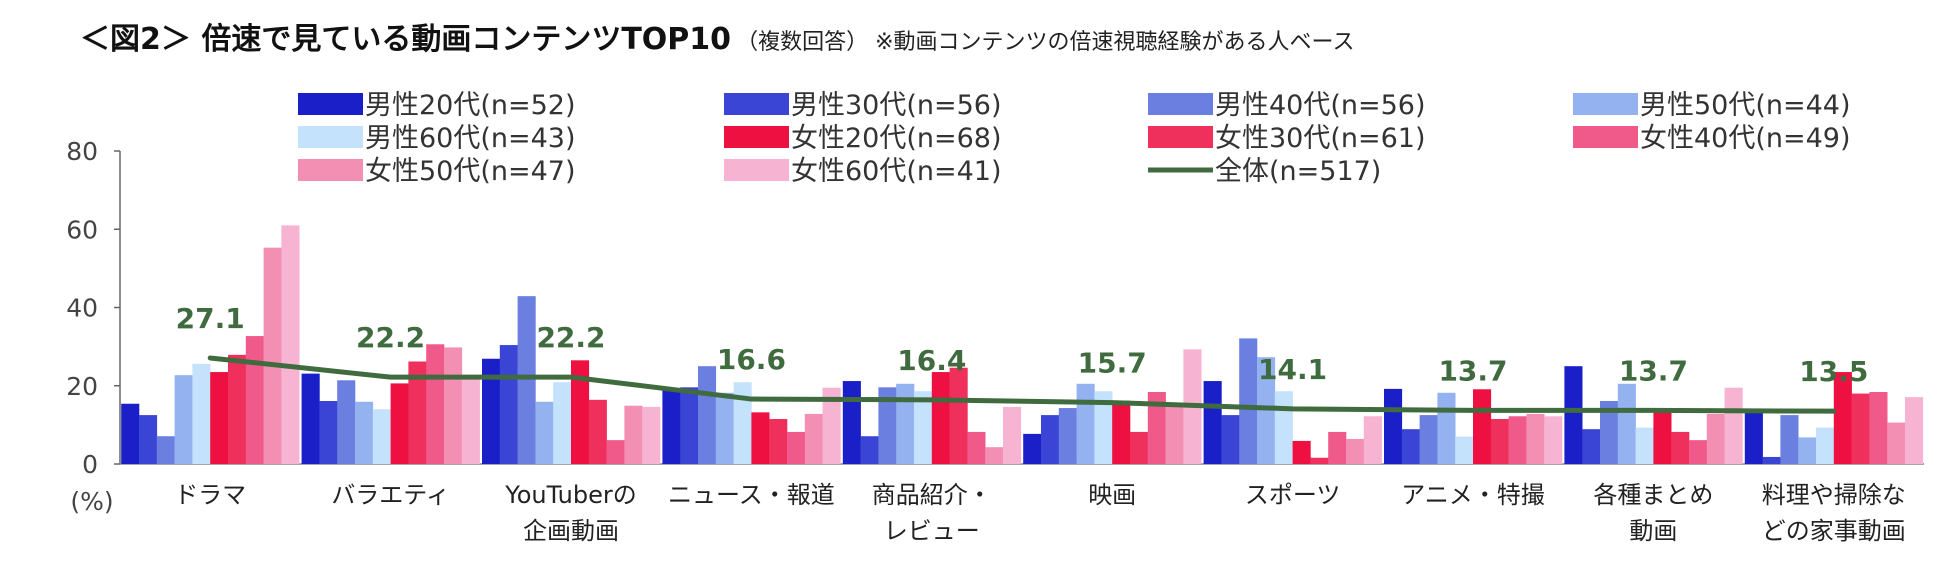 This screenshot has width=1950, height=573. Describe the element at coordinates (570, 337) in the screenshot. I see `total-data-label: 22.2` at that location.